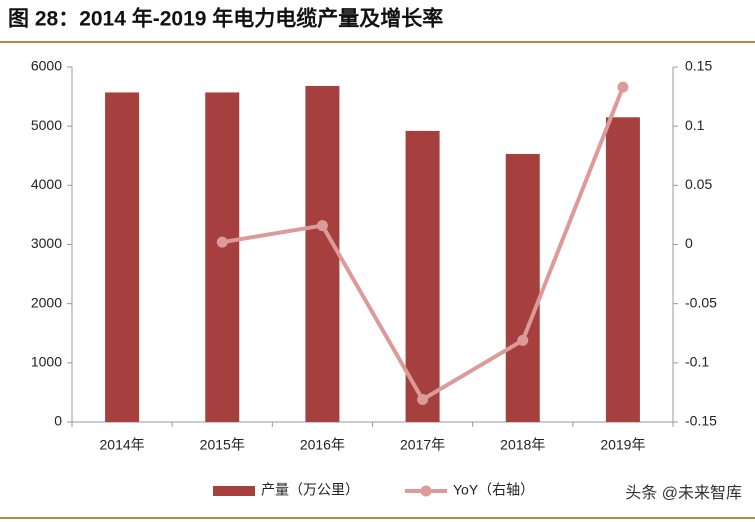  What do you see at coordinates (683, 493) in the screenshot?
I see `watermark: 头条 @未来智库` at bounding box center [683, 493].